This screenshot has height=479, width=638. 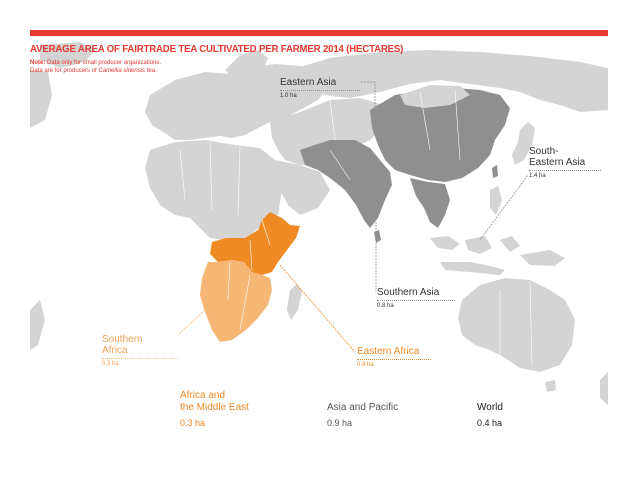 What do you see at coordinates (151, 70) in the screenshot?
I see `note-line-2-suffix: tea.` at bounding box center [151, 70].